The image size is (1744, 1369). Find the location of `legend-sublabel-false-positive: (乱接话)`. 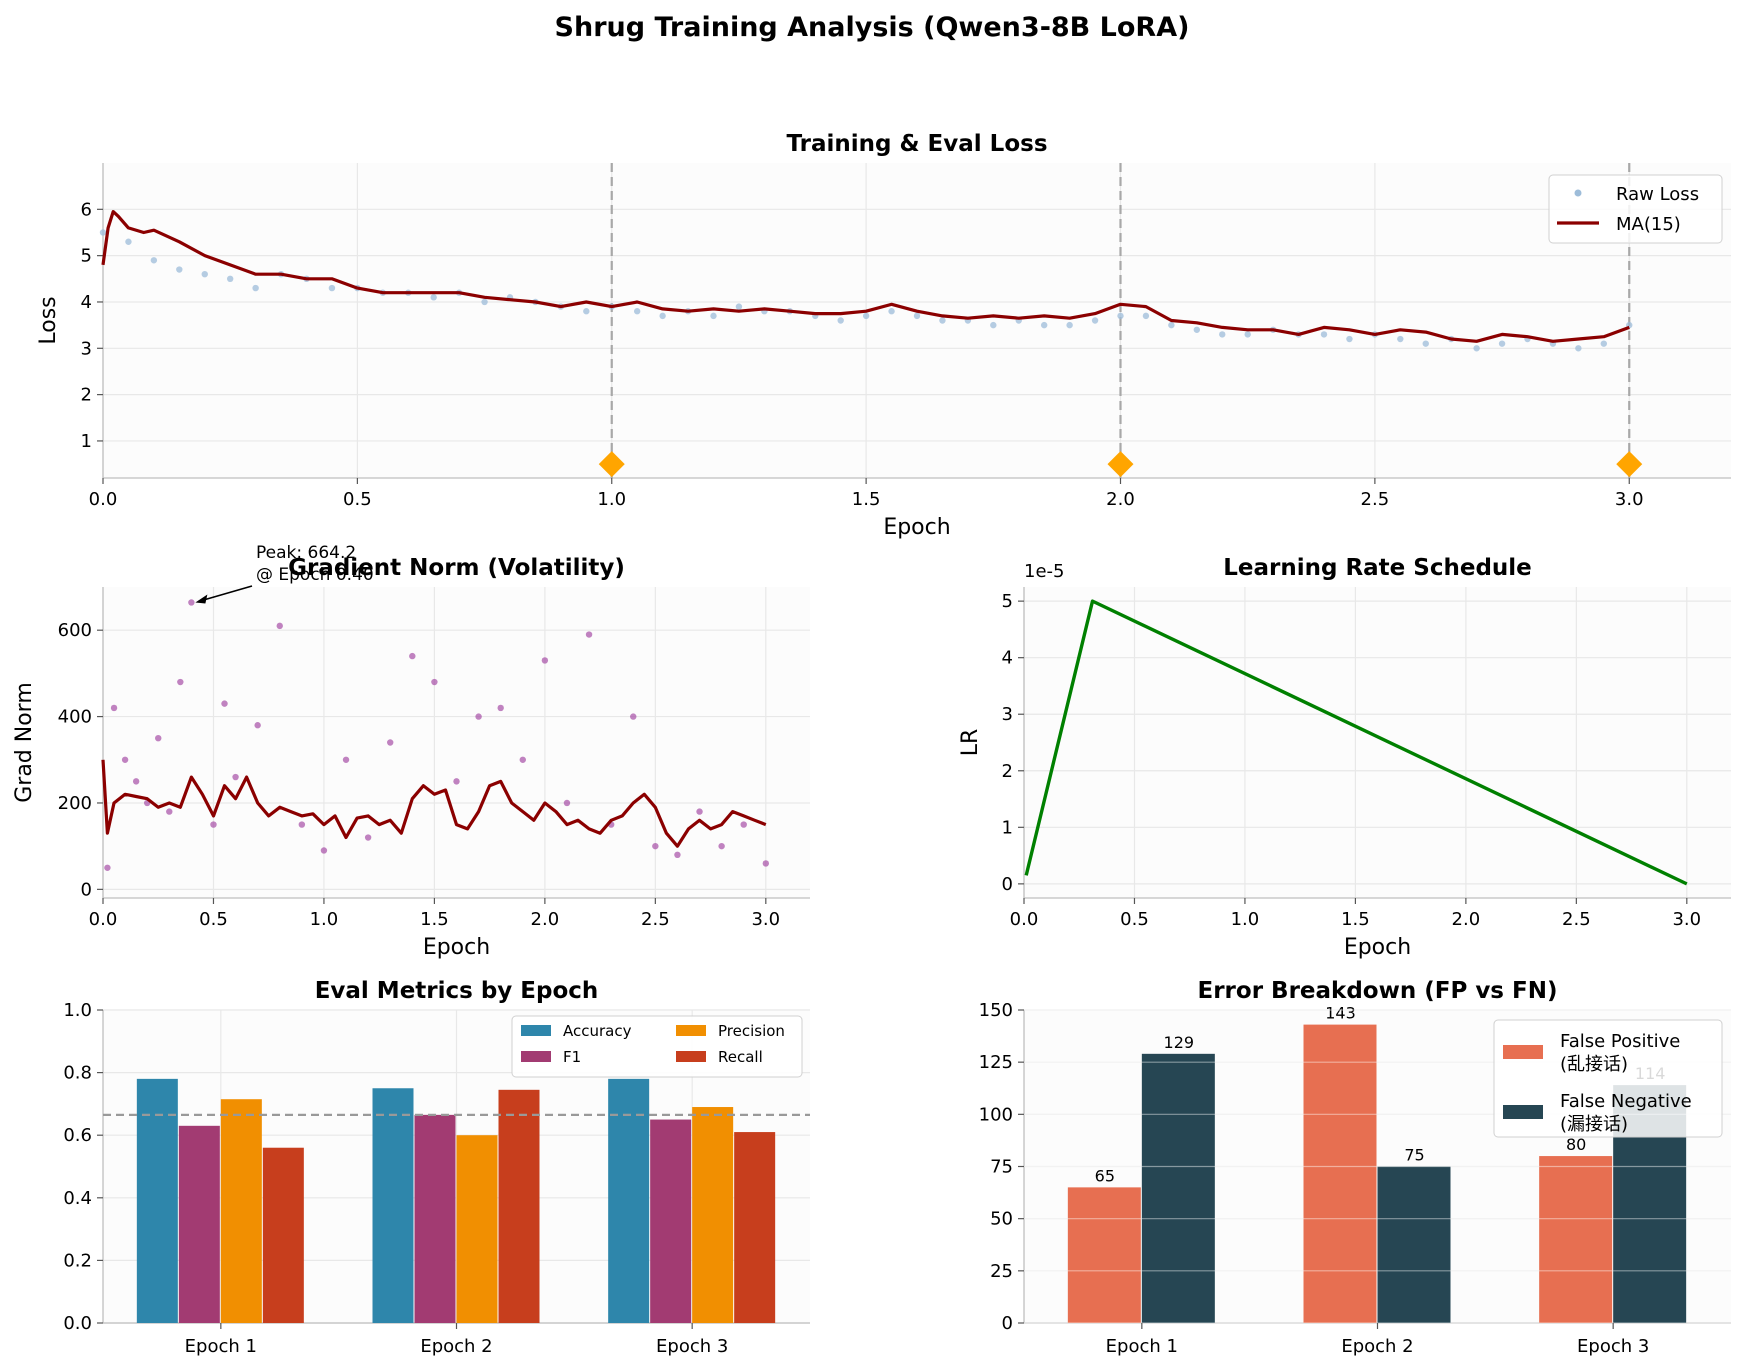

legend-sublabel-false-positive: (乱接话) is located at coordinates (1594, 1064).